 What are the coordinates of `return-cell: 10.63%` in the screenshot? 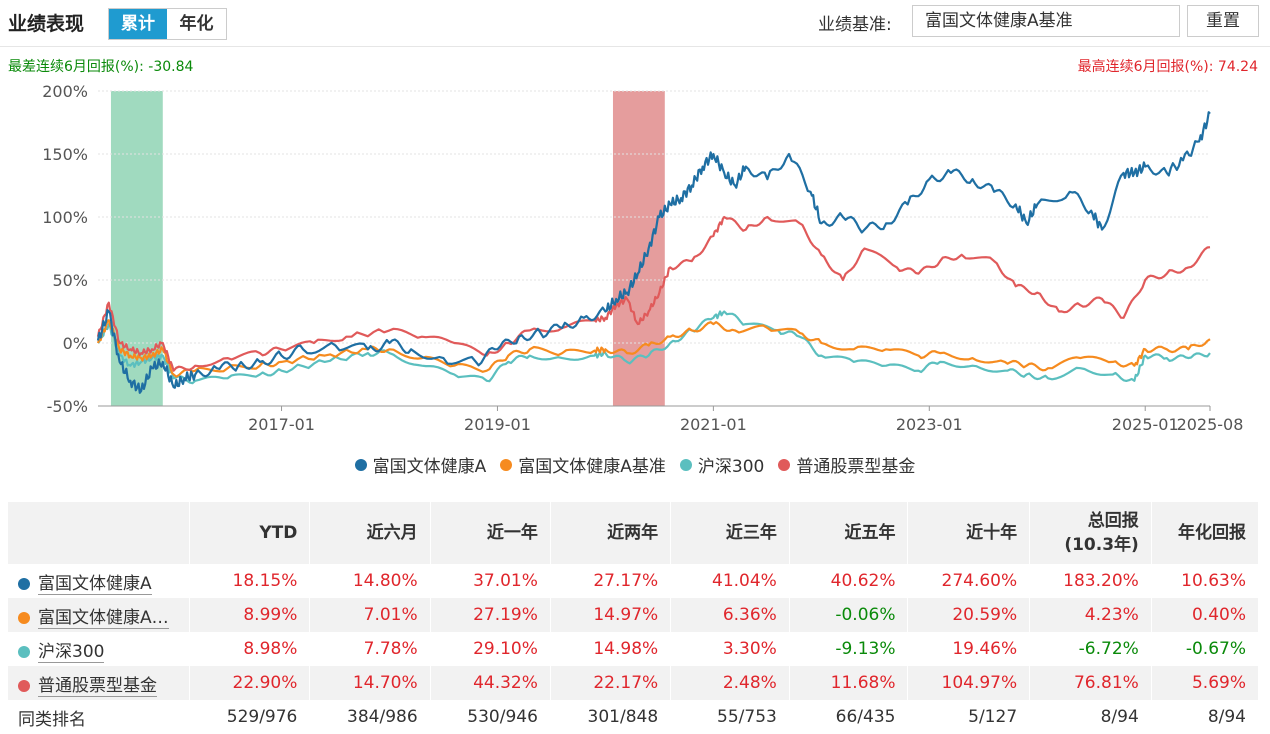 It's located at (1205, 581).